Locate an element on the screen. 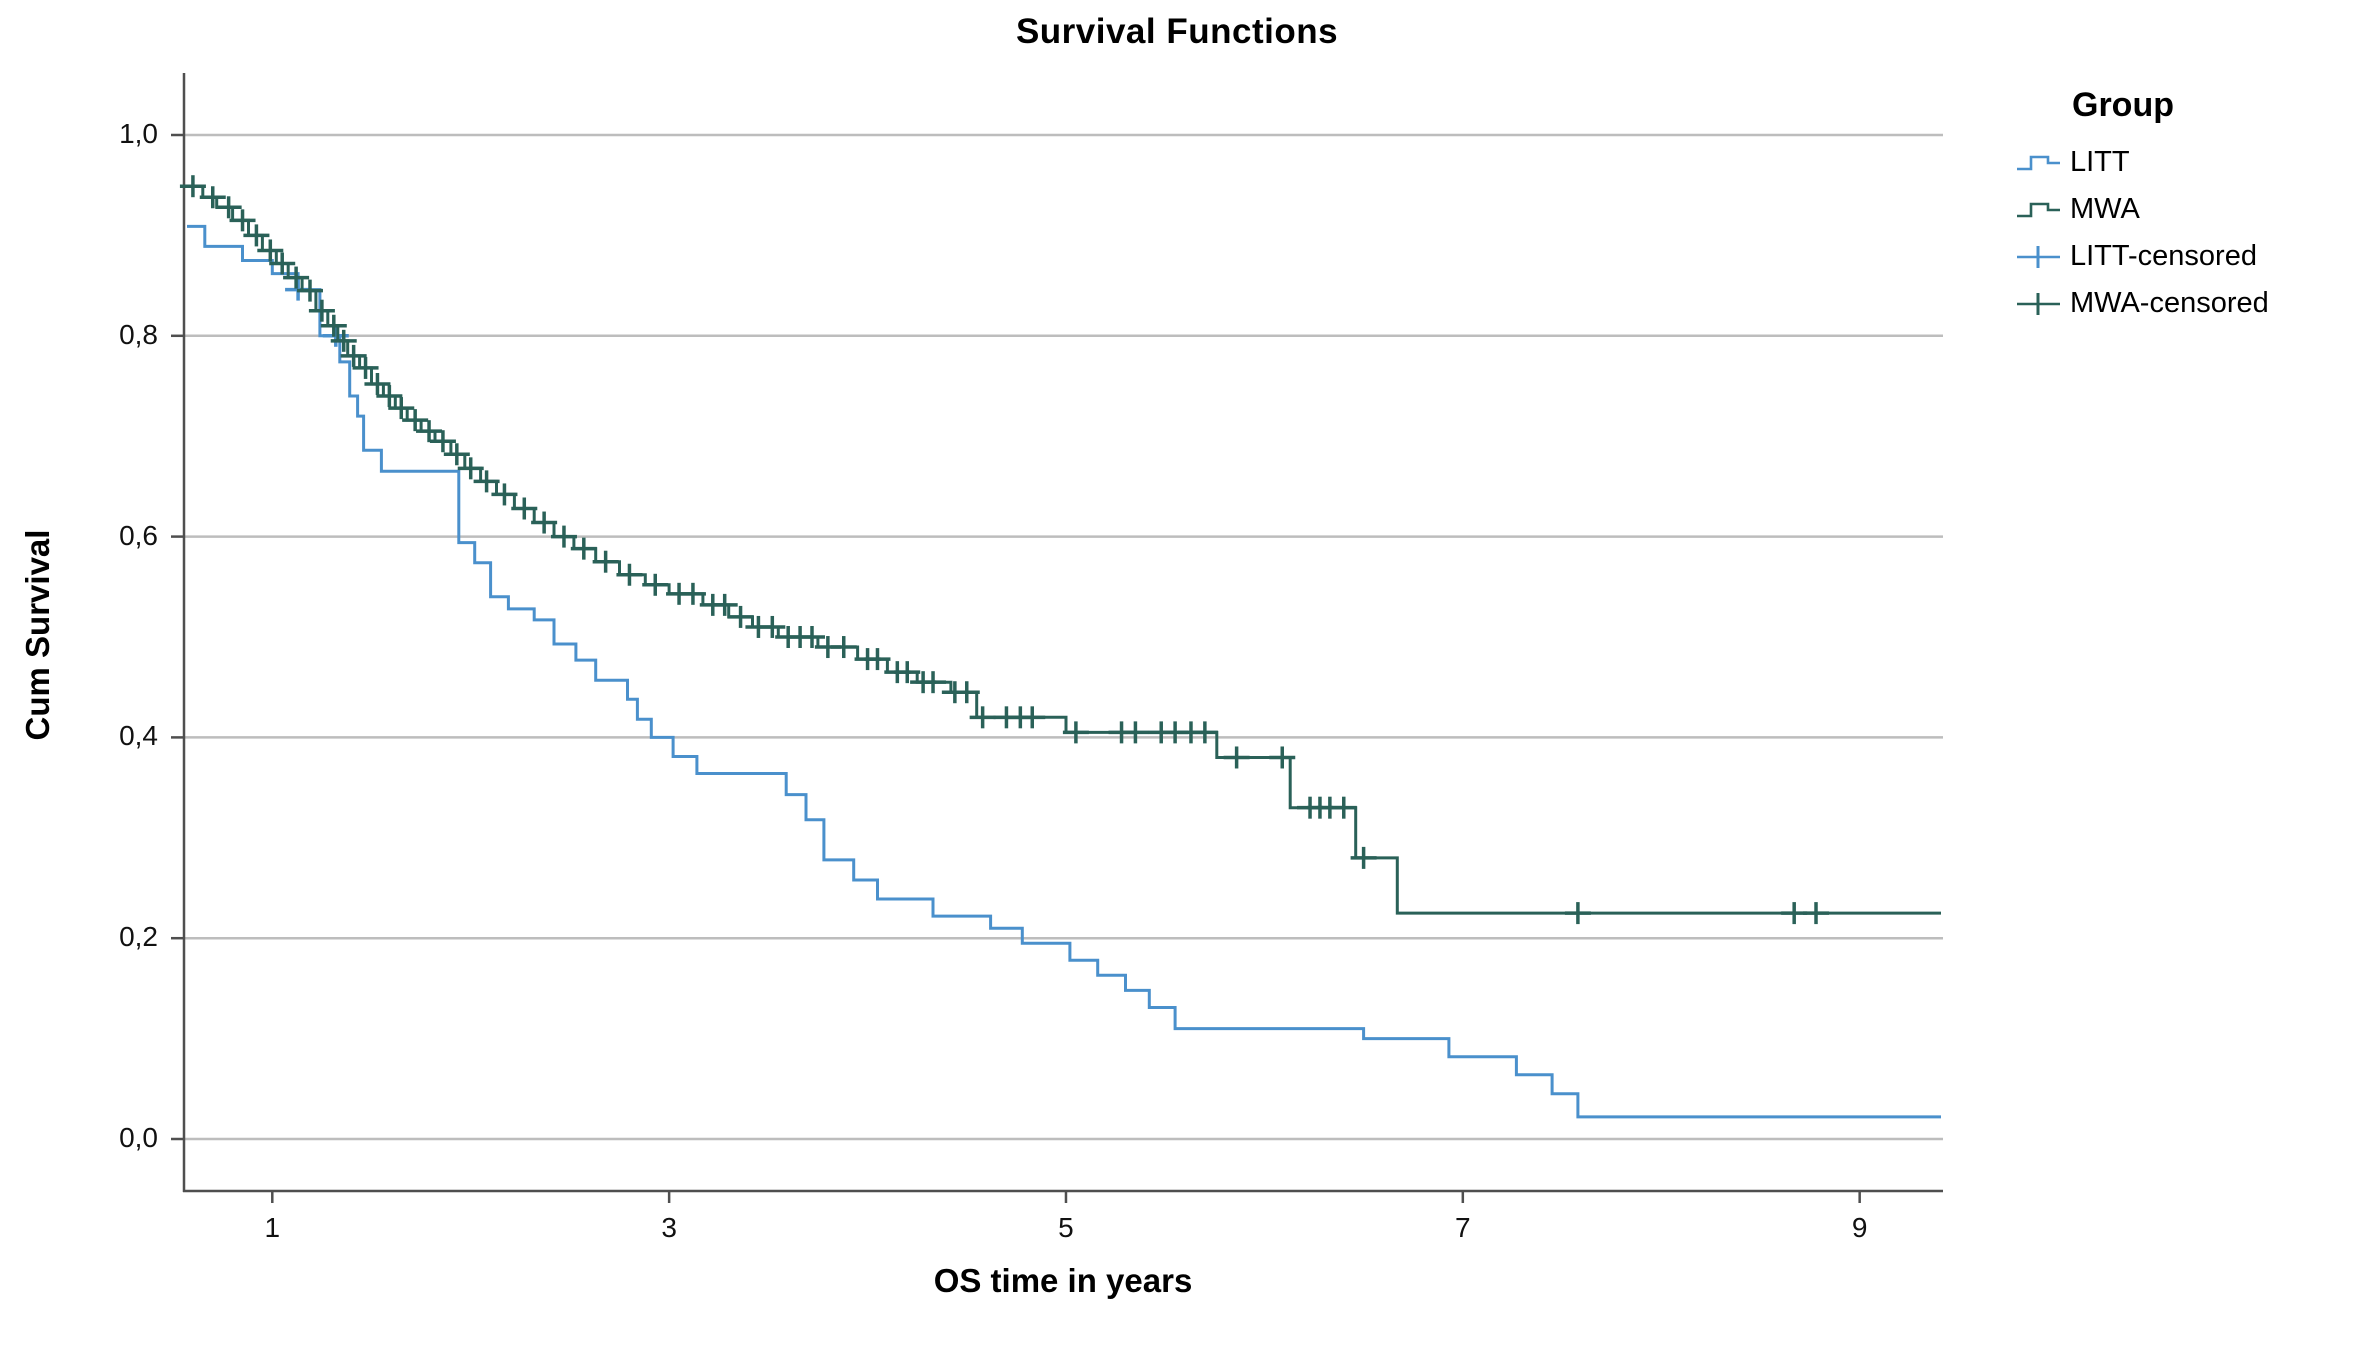 This screenshot has height=1348, width=2354. x-tick-label: 5 is located at coordinates (1066, 1227).